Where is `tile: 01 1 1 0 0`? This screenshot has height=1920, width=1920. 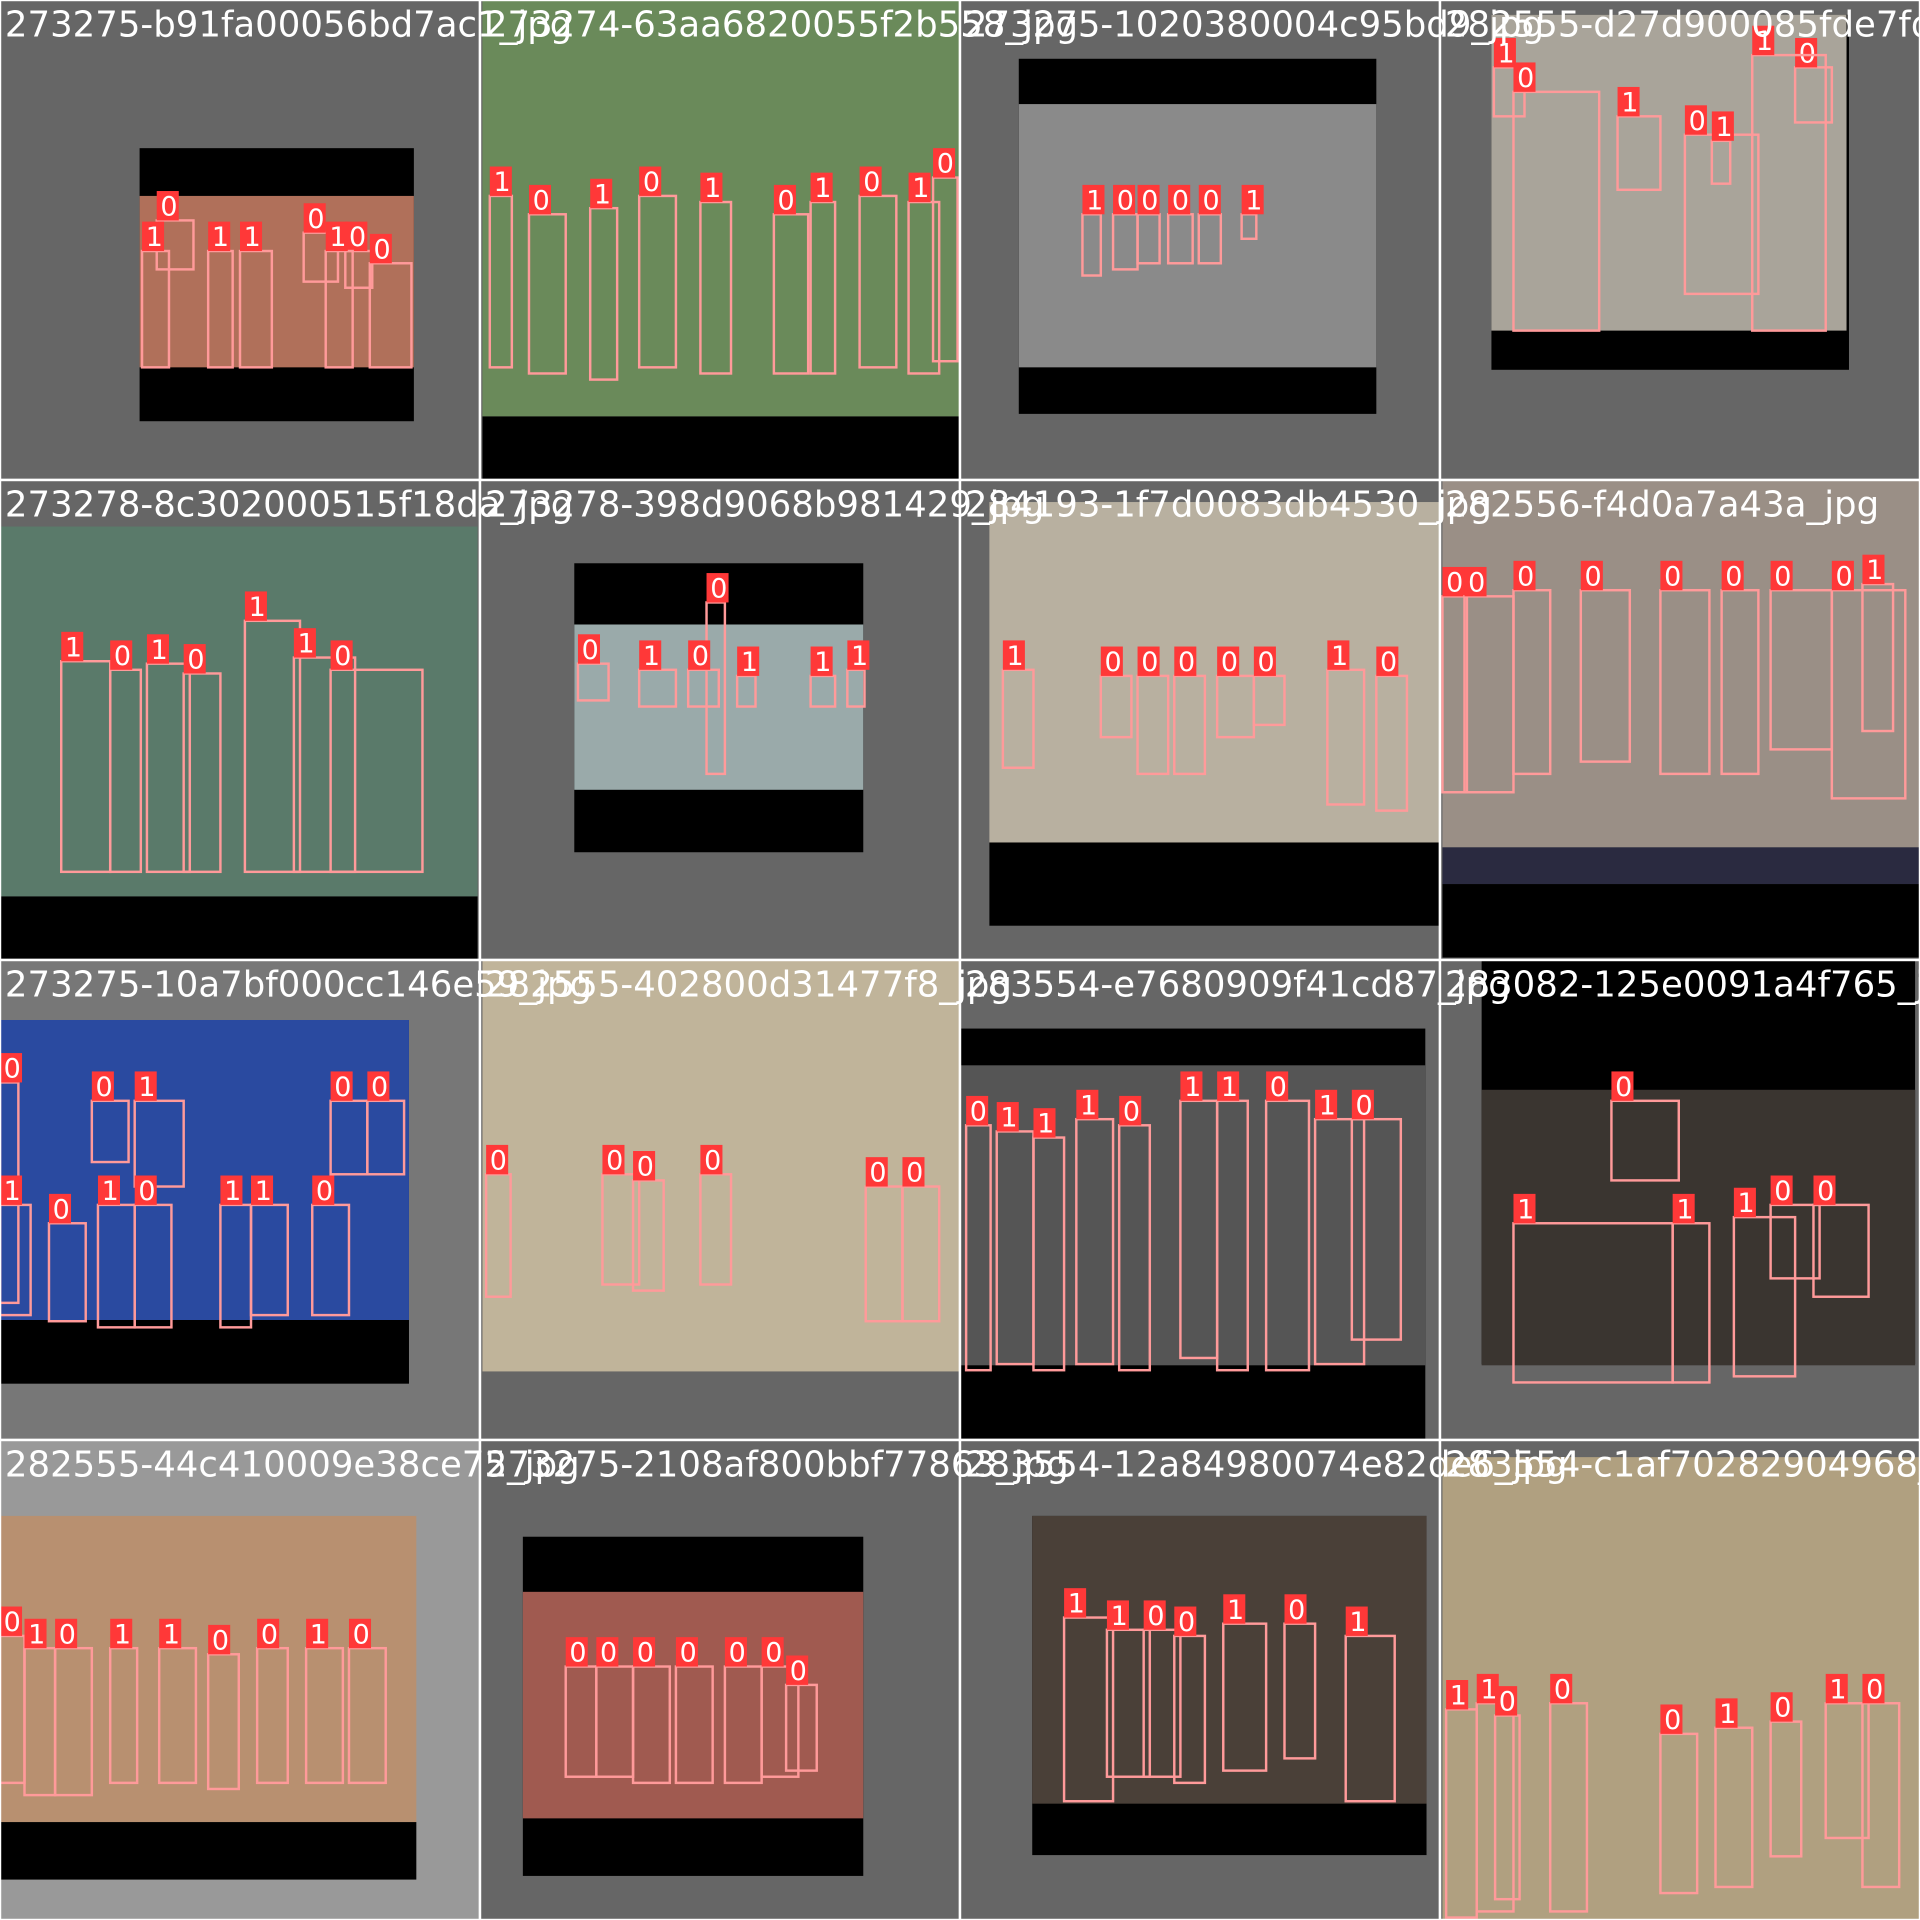 tile: 01 1 1 0 0 is located at coordinates (1679, 1200).